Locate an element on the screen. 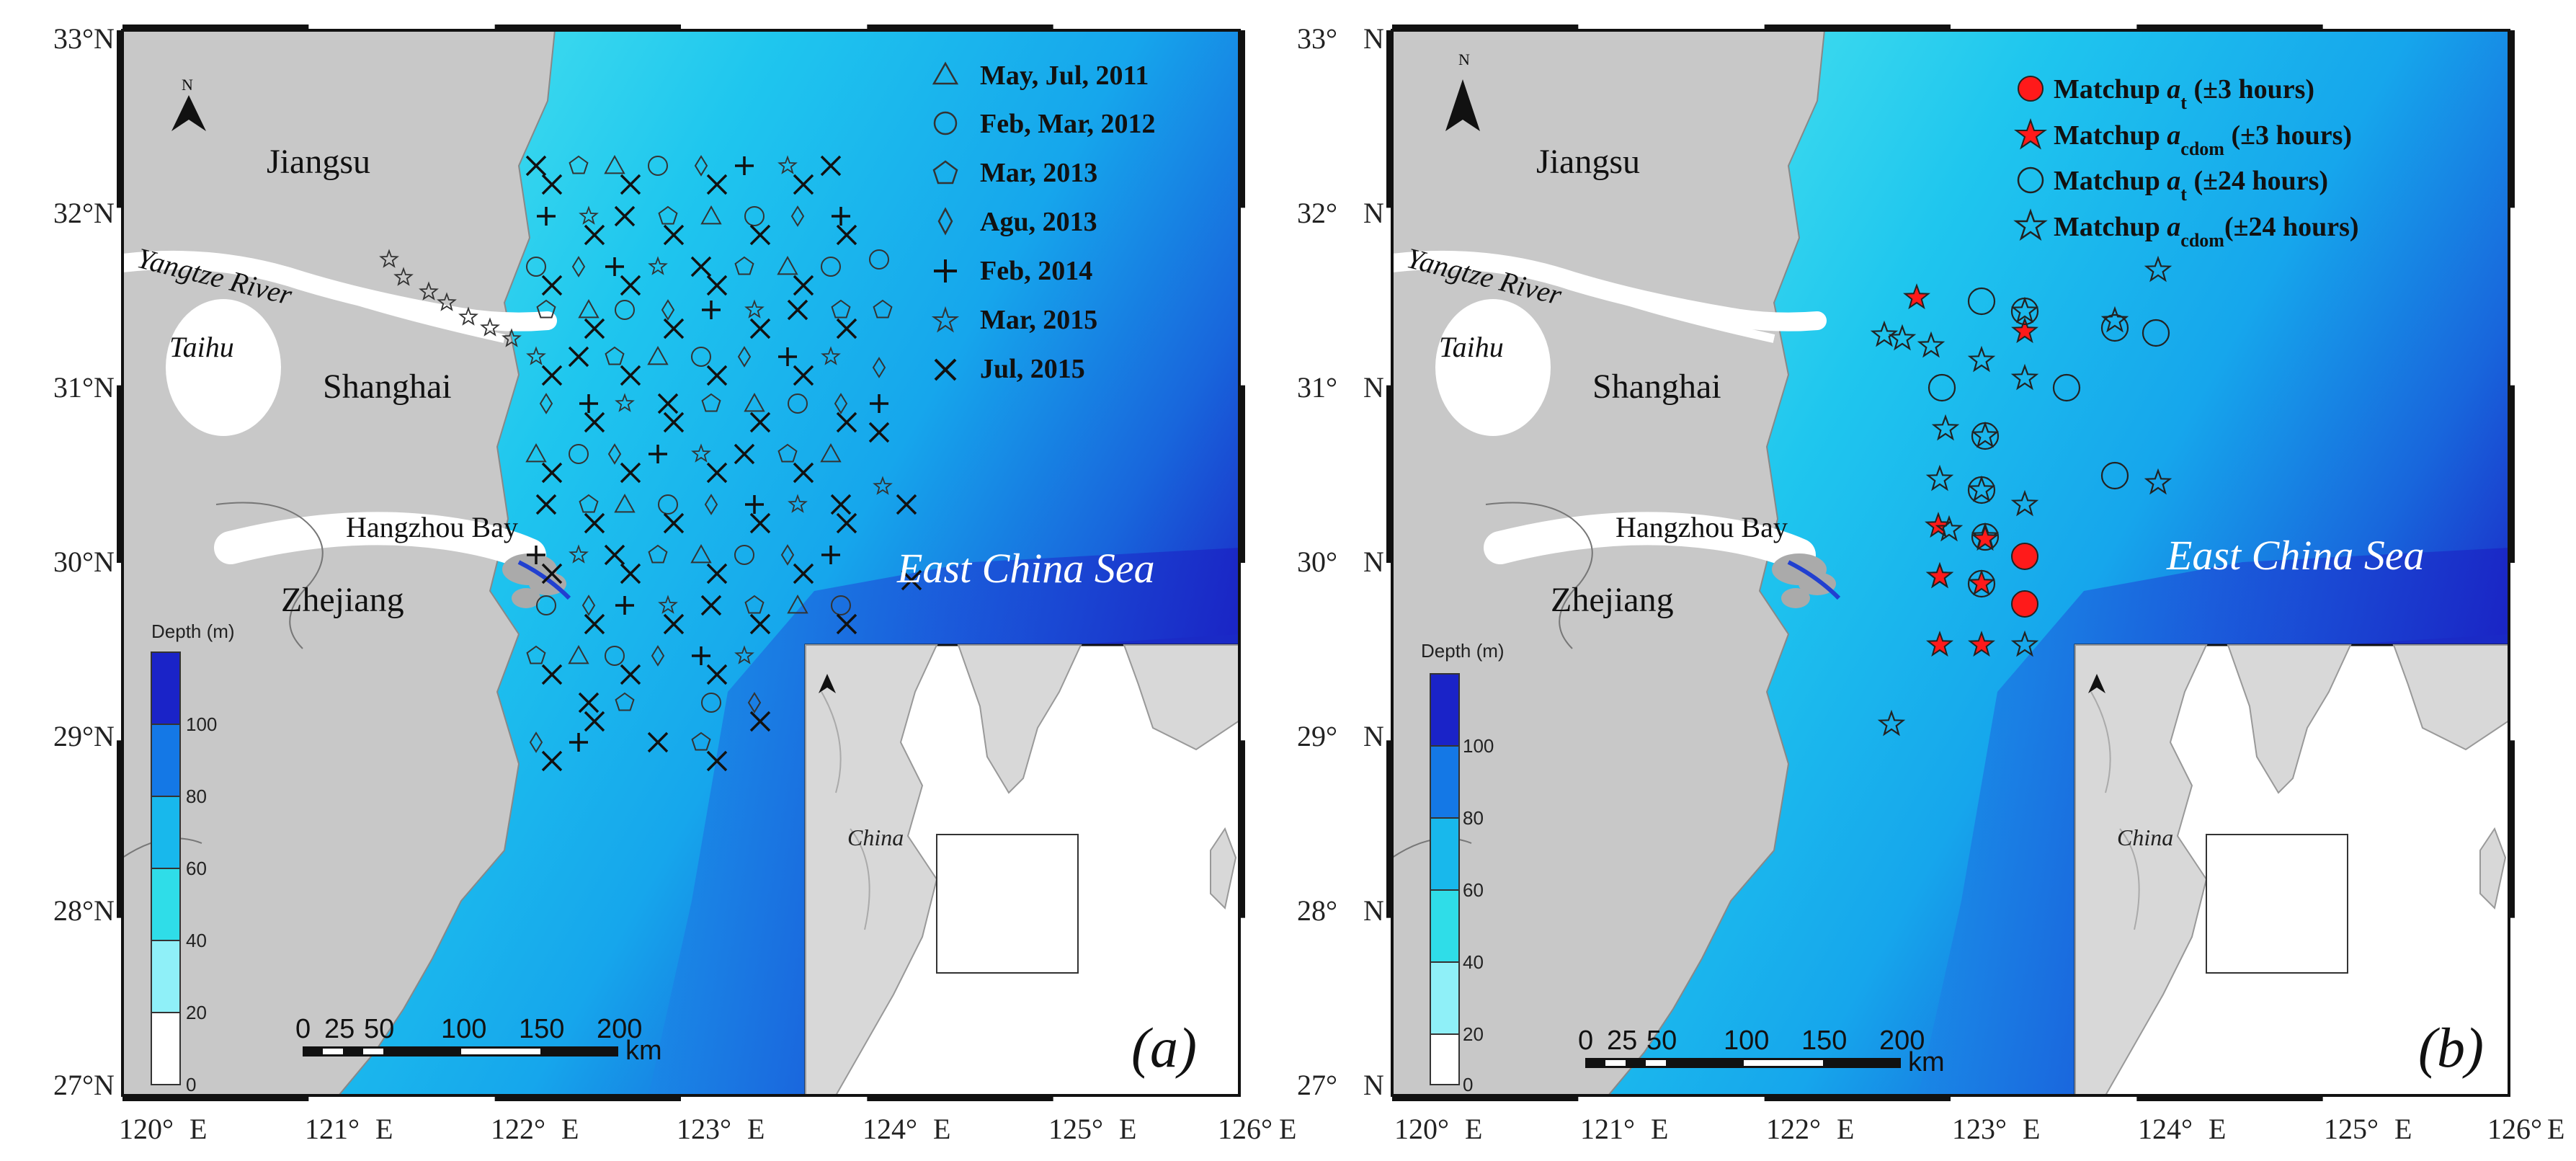  lat-tick: 33° is located at coordinates (1317, 38).